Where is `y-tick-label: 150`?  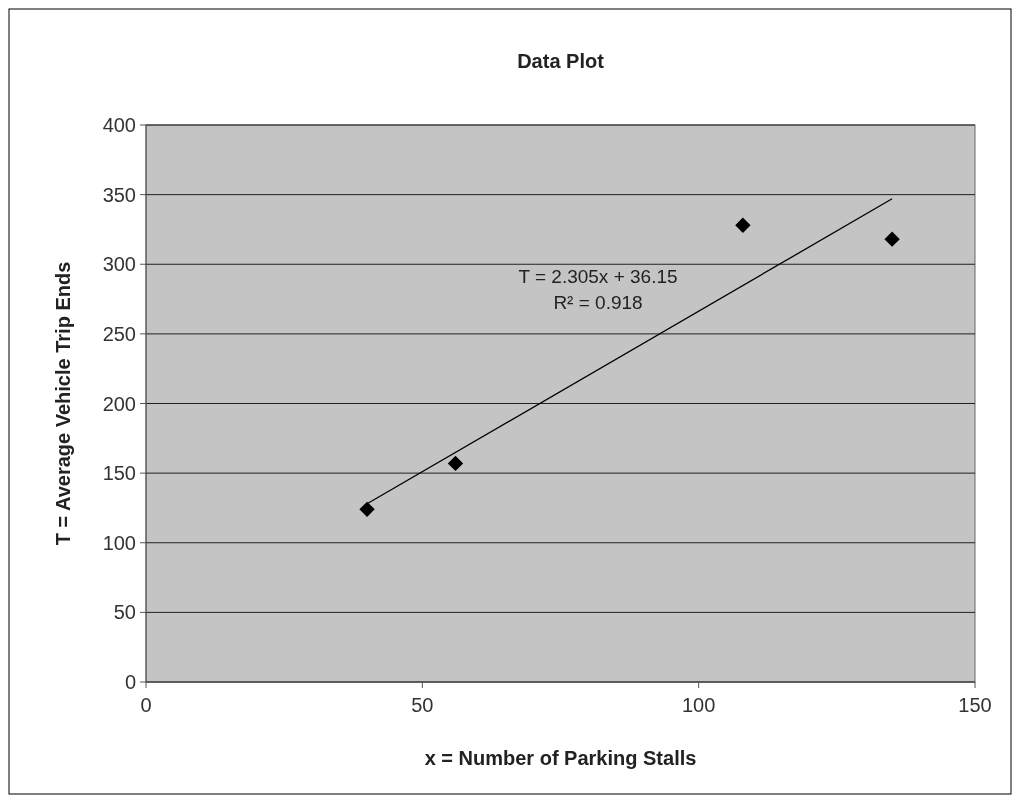 y-tick-label: 150 is located at coordinates (119, 473).